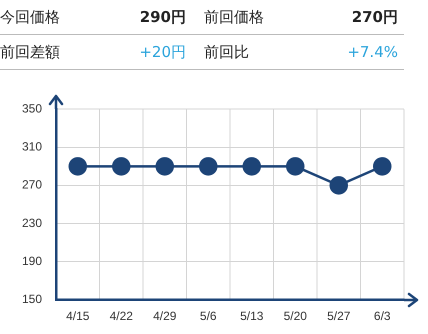 The height and width of the screenshot is (334, 428). Describe the element at coordinates (146, 17) in the screenshot. I see `text: 290円` at that location.